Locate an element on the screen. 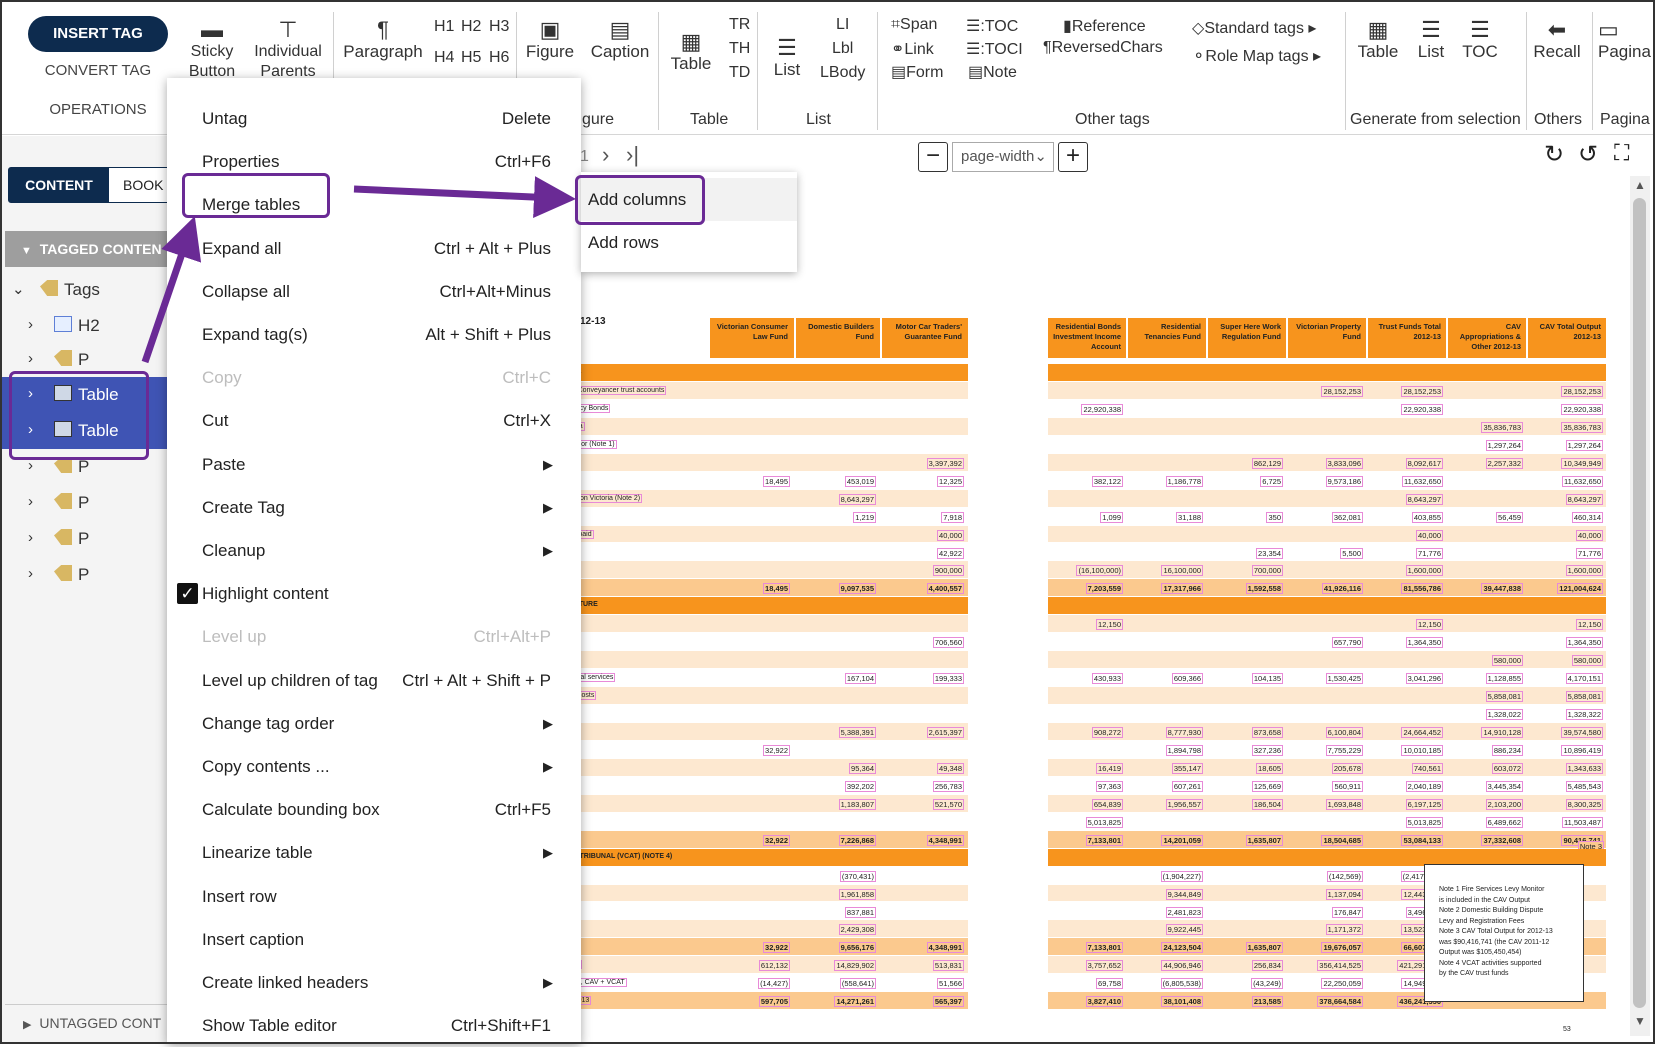  untagged-content-header: ▶ UNTAGGED CONT is located at coordinates (87, 1022).